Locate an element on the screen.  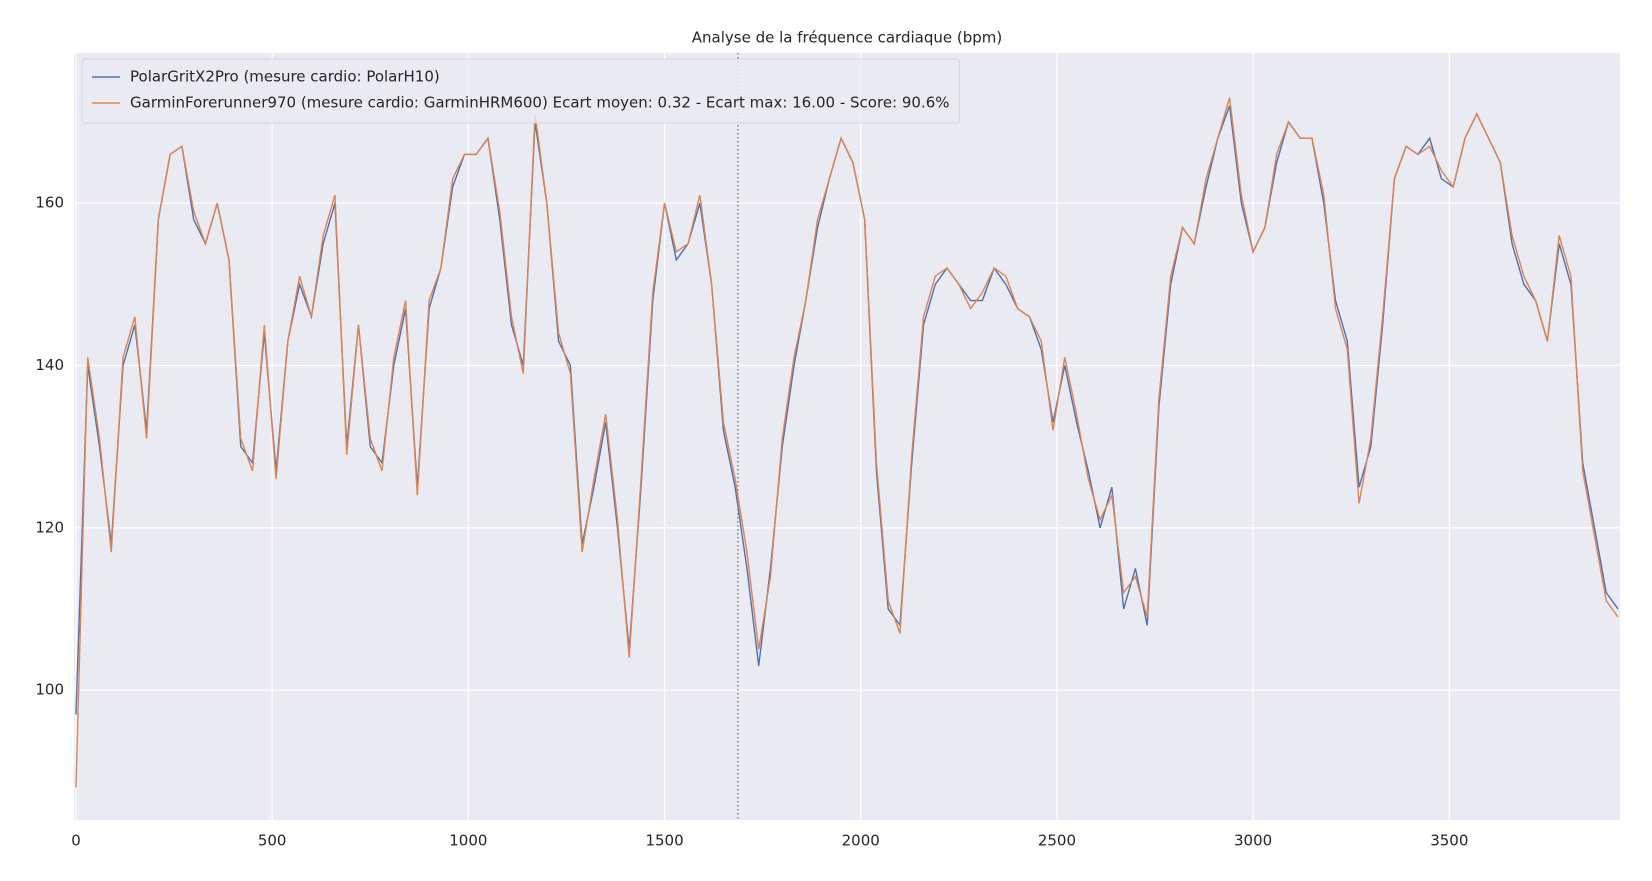
x-tick-label: 1500 is located at coordinates (664, 841).